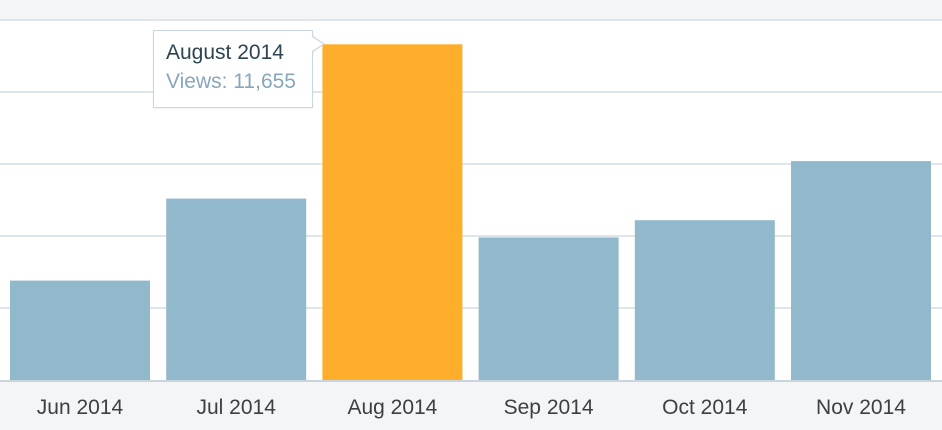  Describe the element at coordinates (80, 330) in the screenshot. I see `bar-jun-2014` at that location.